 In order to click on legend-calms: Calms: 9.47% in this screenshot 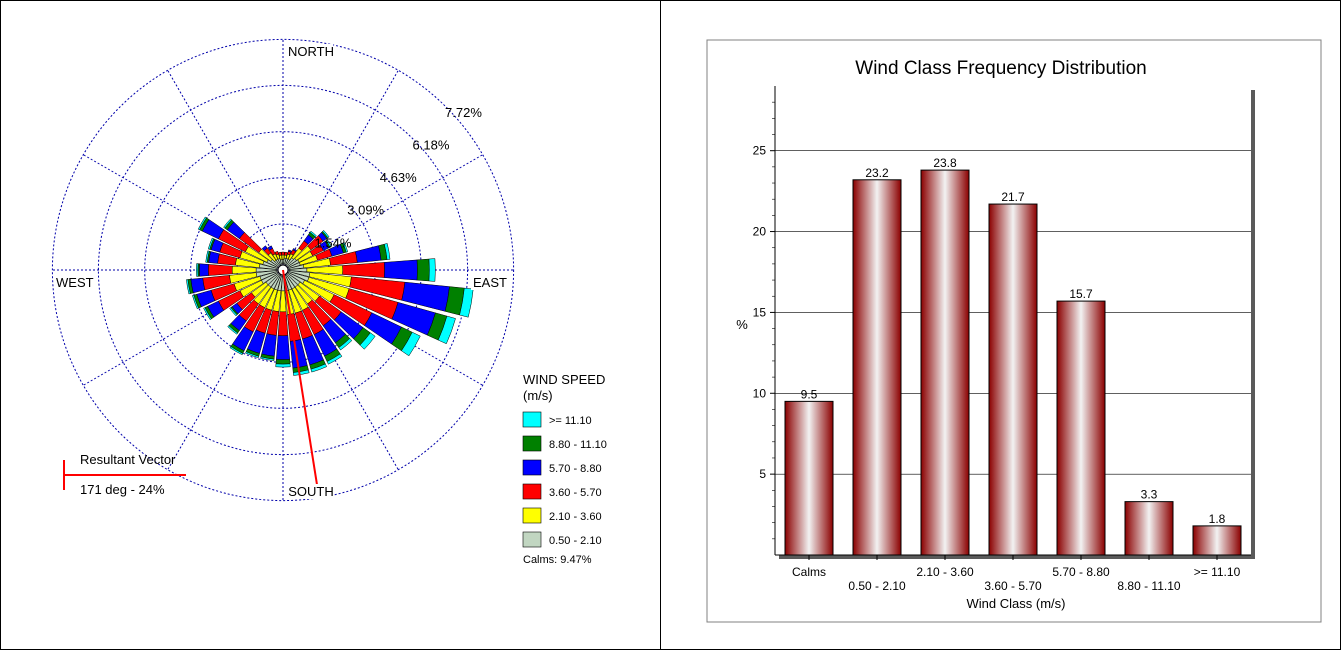, I will do `click(557, 560)`.